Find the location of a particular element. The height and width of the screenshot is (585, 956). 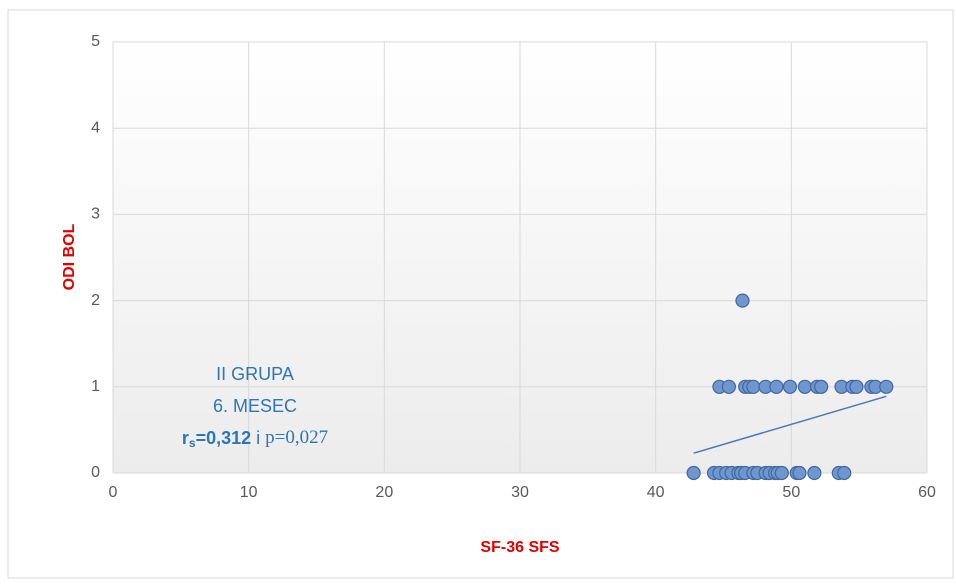

r-value: =0,312 is located at coordinates (224, 438).